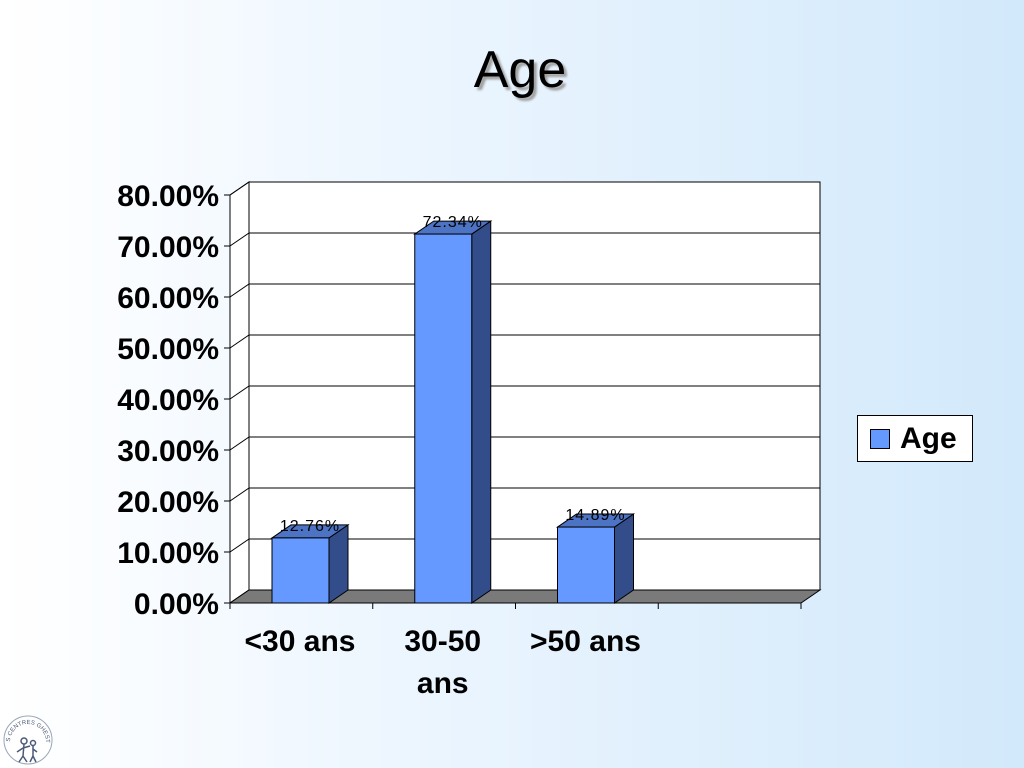  I want to click on x-tick-label: >50 ans, so click(585, 641).